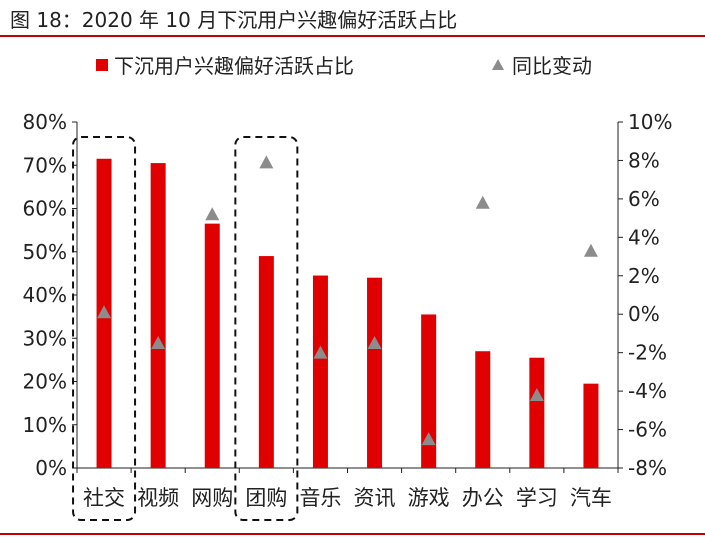  I want to click on left-axis-tick-label: 20%, so click(45, 382).